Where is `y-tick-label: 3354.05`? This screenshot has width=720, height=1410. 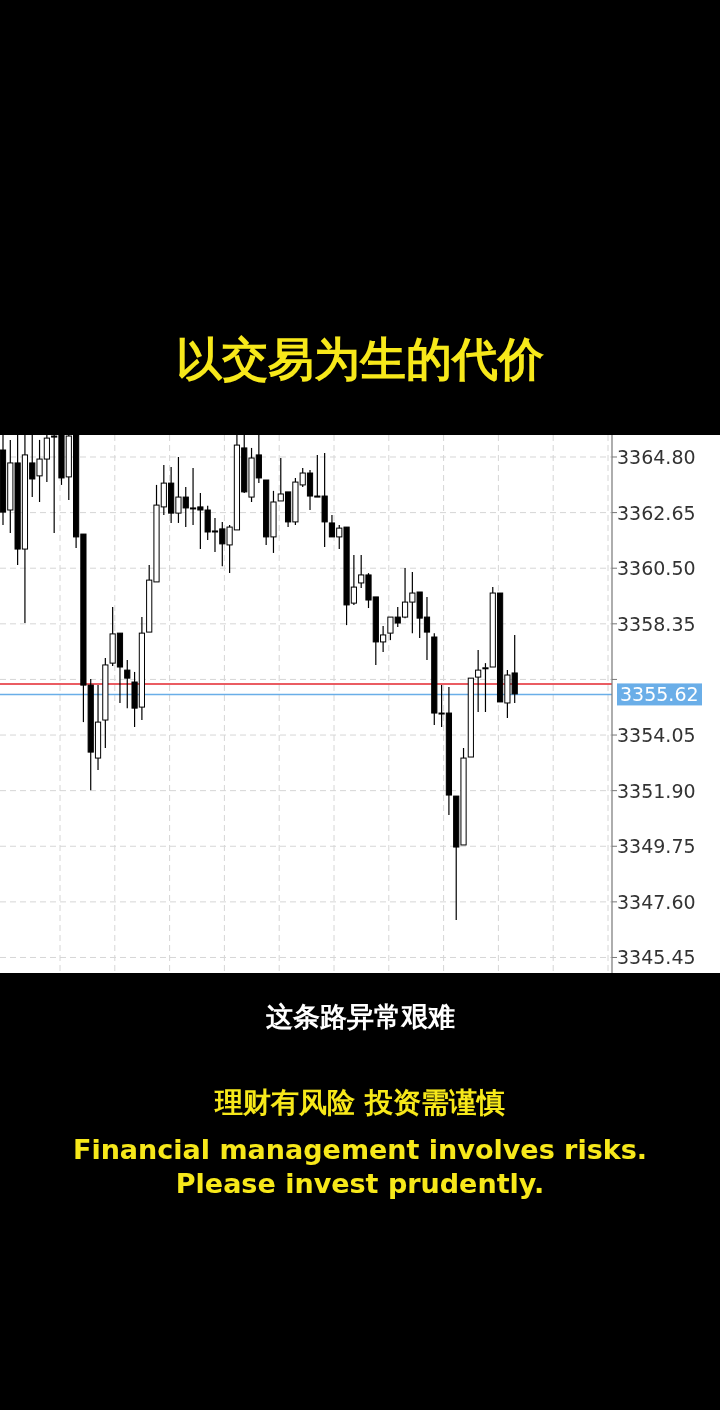
y-tick-label: 3354.05 is located at coordinates (656, 735).